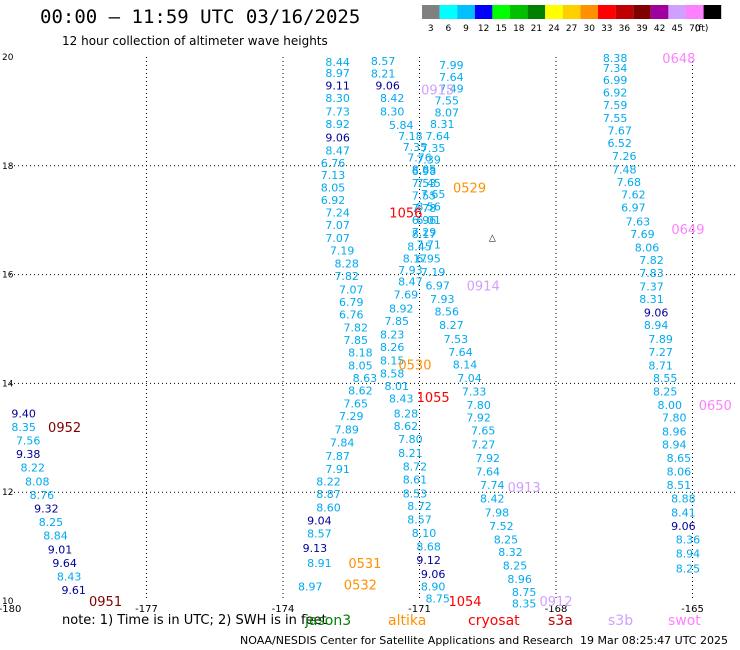 Image resolution: width=740 pixels, height=650 pixels. What do you see at coordinates (674, 444) in the screenshot?
I see `wave-height-value: 8.94` at bounding box center [674, 444].